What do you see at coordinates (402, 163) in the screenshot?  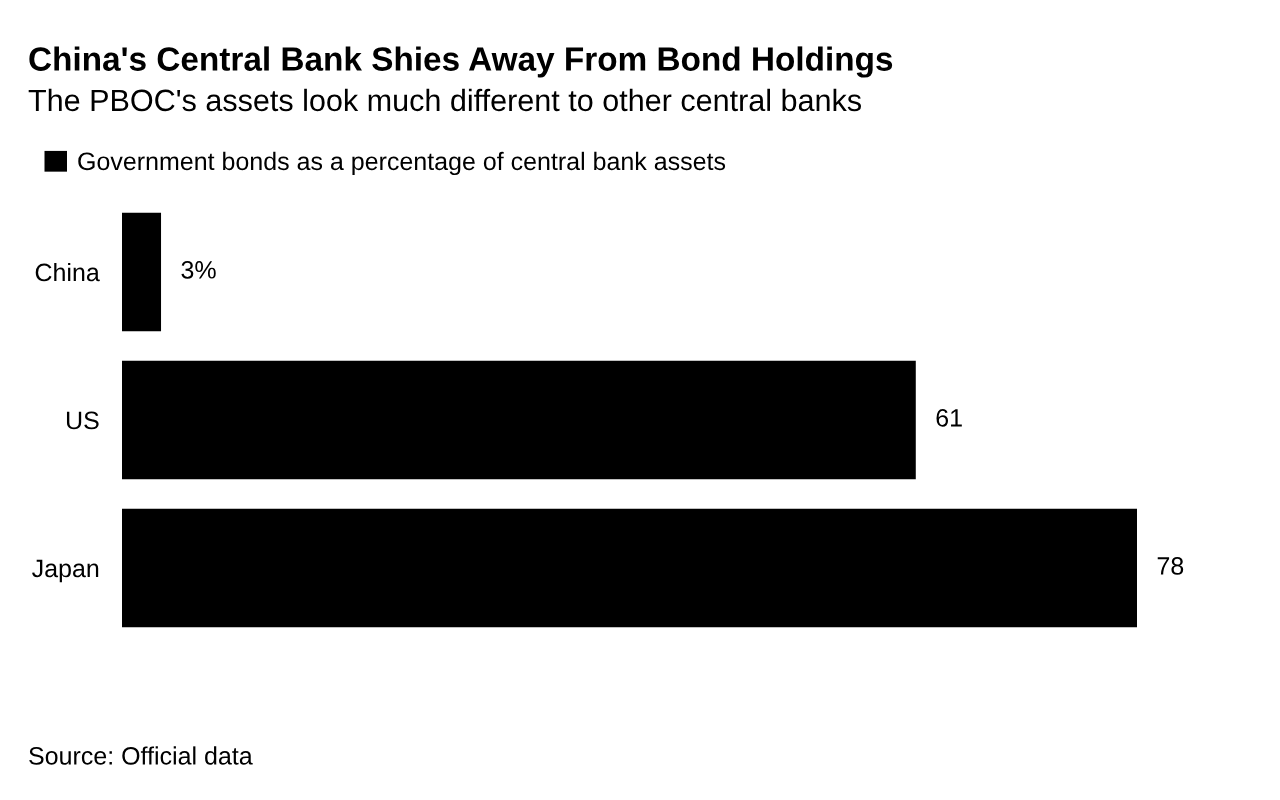 I see `legend-label: Government bonds as a percentage of central bank assets` at bounding box center [402, 163].